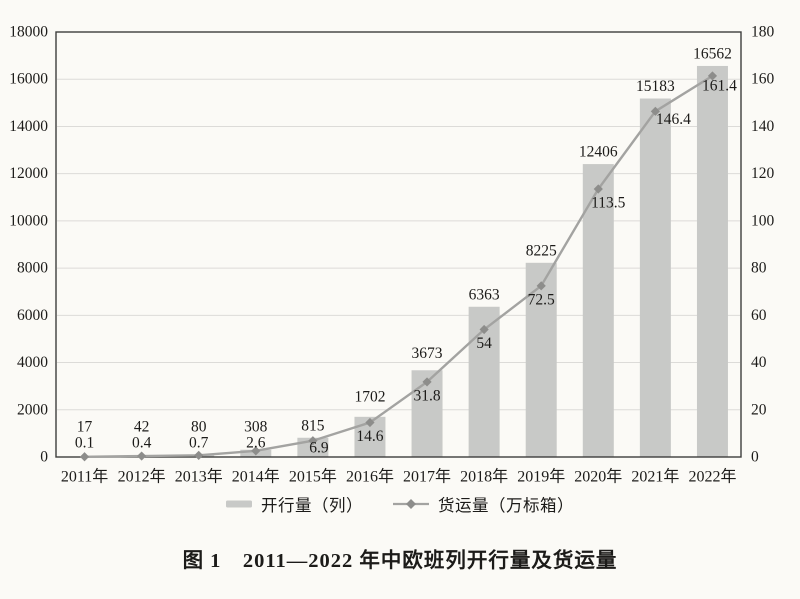  I want to click on bar-value-label: 42, so click(142, 427).